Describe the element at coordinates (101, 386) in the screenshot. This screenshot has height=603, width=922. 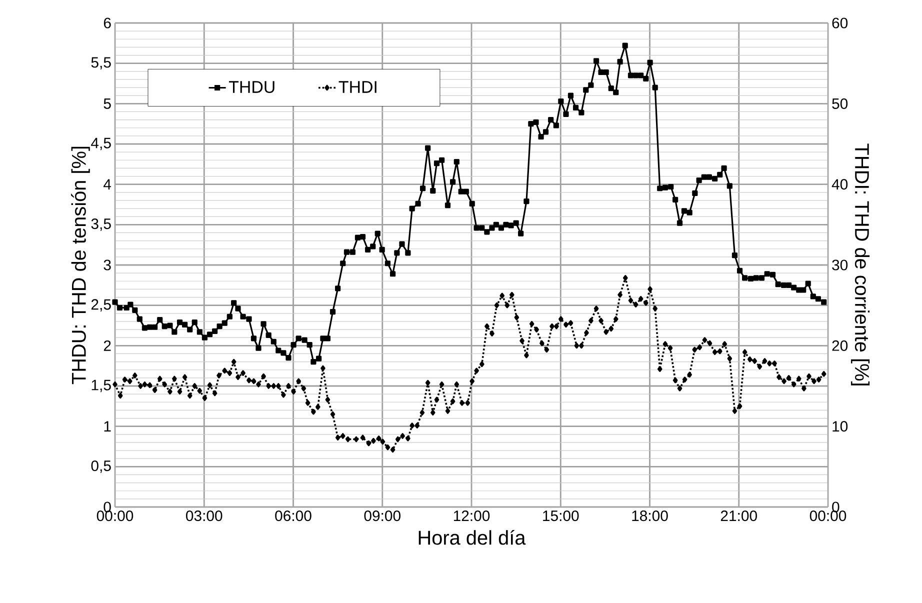
I see `y-tick-label: 1,5` at that location.